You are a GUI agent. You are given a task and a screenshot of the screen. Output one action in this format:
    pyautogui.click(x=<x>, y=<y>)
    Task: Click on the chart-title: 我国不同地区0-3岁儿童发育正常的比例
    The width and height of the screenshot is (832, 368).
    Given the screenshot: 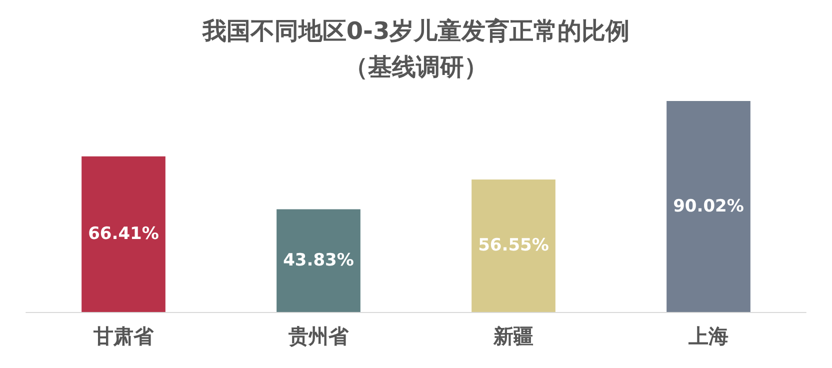 What is the action you would take?
    pyautogui.click(x=415, y=31)
    